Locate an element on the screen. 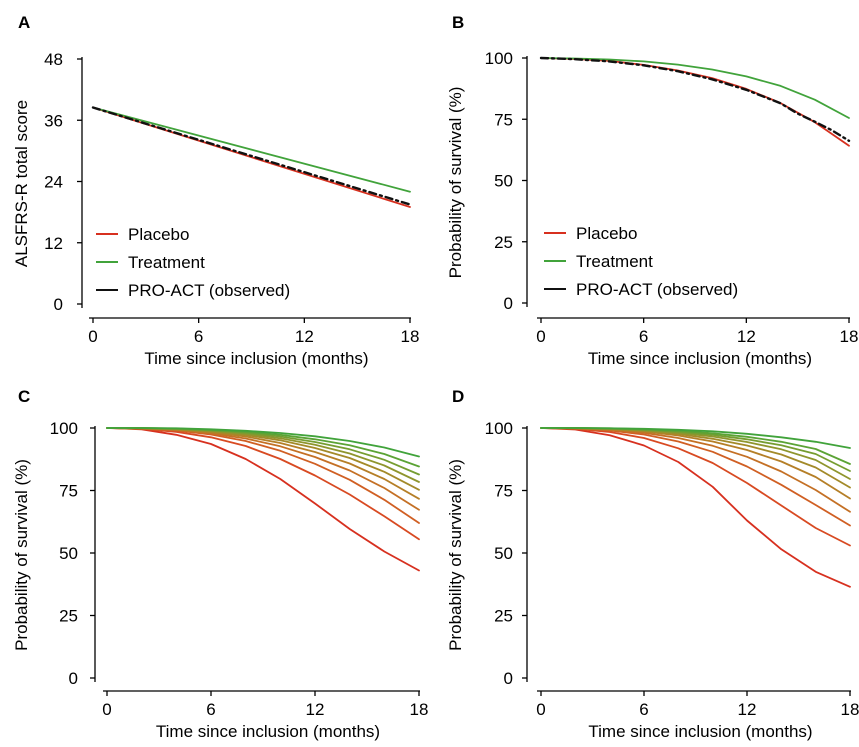 Image resolution: width=859 pixels, height=747 pixels. y-tick-label: 48 is located at coordinates (53, 59).